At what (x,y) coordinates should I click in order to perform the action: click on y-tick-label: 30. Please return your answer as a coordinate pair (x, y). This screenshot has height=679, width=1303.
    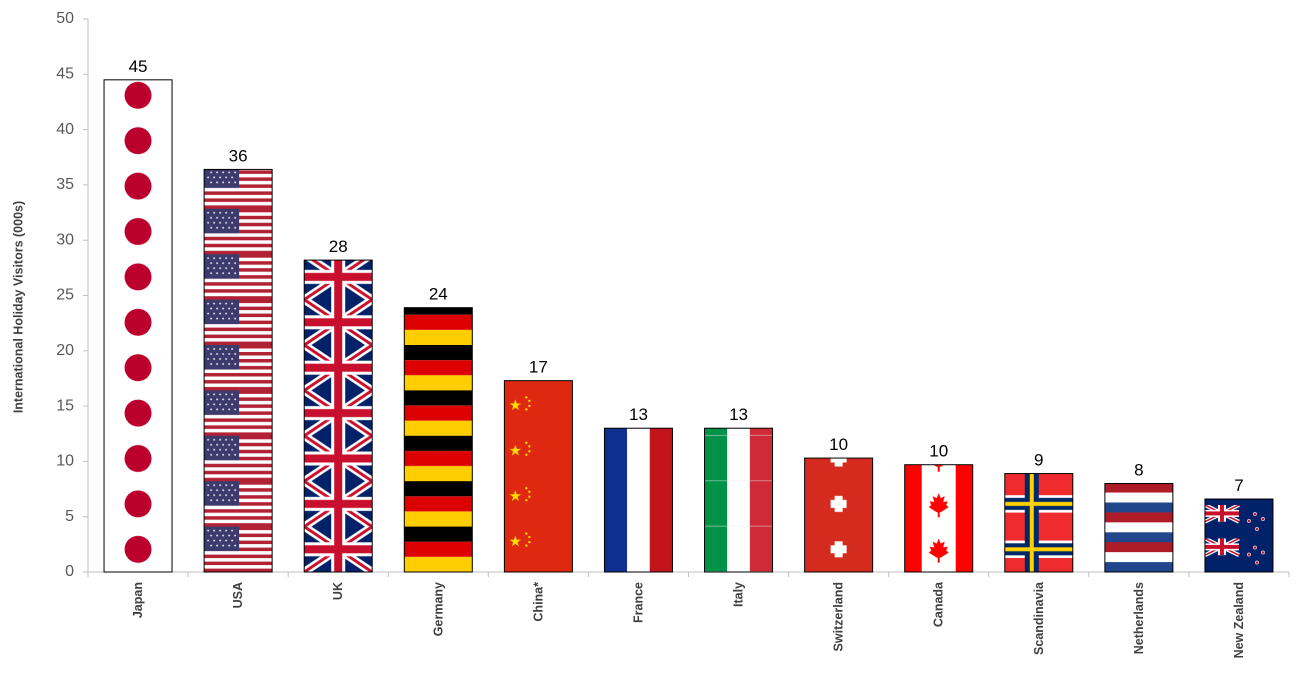
    Looking at the image, I should click on (65, 239).